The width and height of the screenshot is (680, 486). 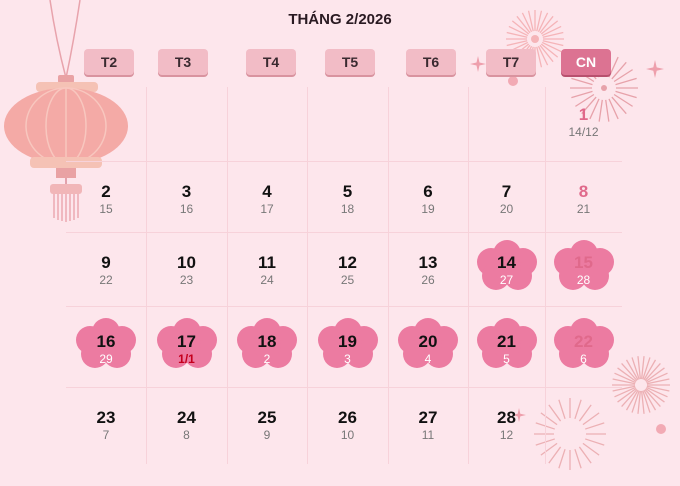 I want to click on day-cell: 18 2, so click(x=267, y=346).